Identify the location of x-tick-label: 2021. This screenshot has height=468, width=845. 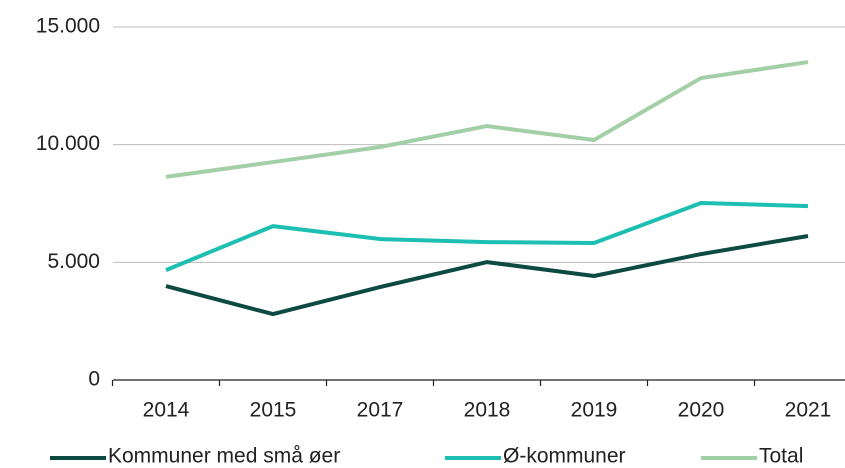
(808, 410).